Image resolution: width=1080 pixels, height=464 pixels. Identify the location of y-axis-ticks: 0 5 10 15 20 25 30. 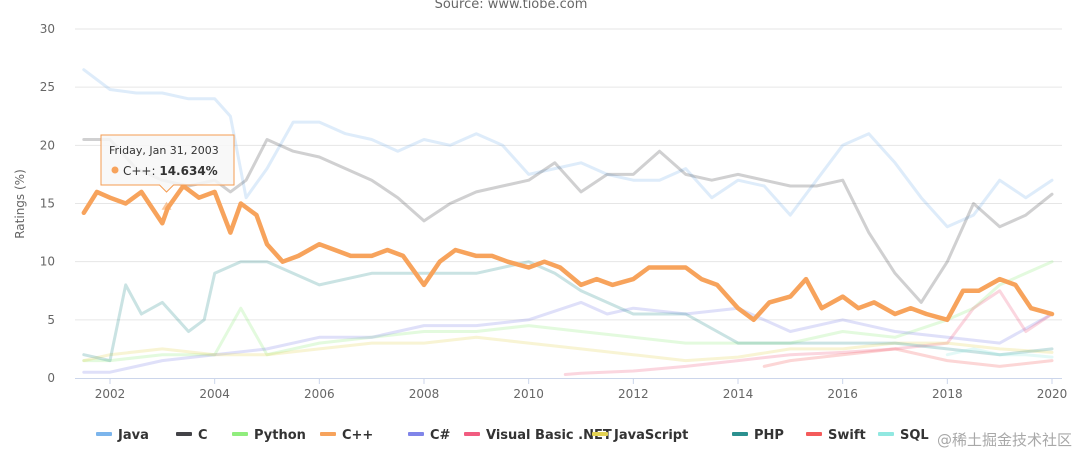
(47, 203).